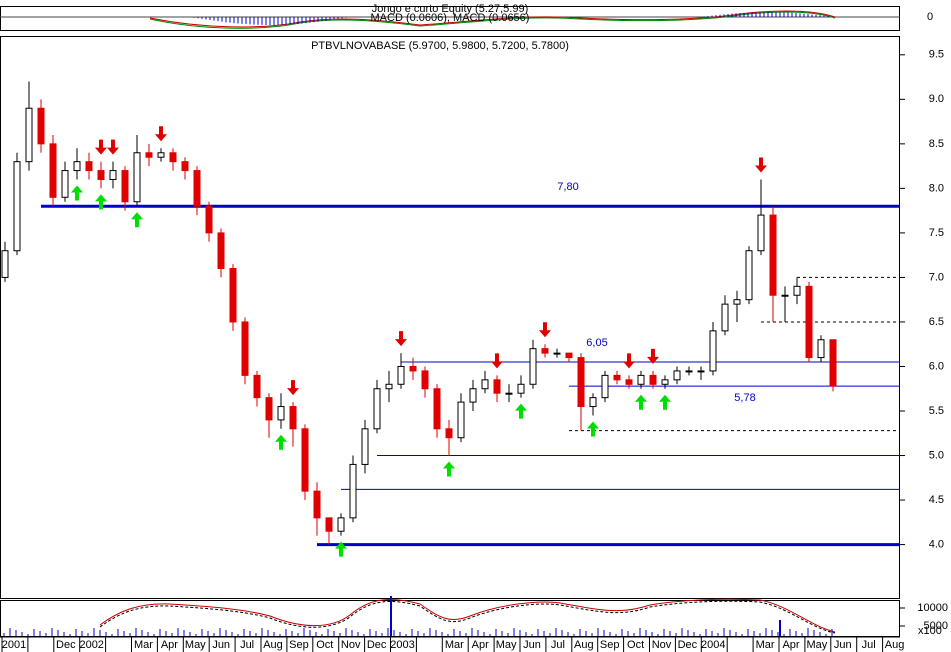  Describe the element at coordinates (930, 17) in the screenshot. I see `indicator-tick-label: 0` at that location.